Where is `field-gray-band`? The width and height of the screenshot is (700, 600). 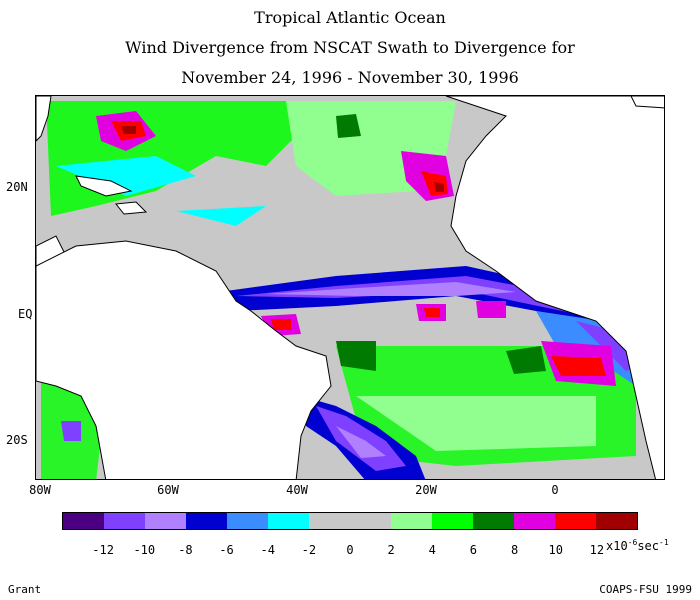 field-gray-band is located at coordinates (341, 243).